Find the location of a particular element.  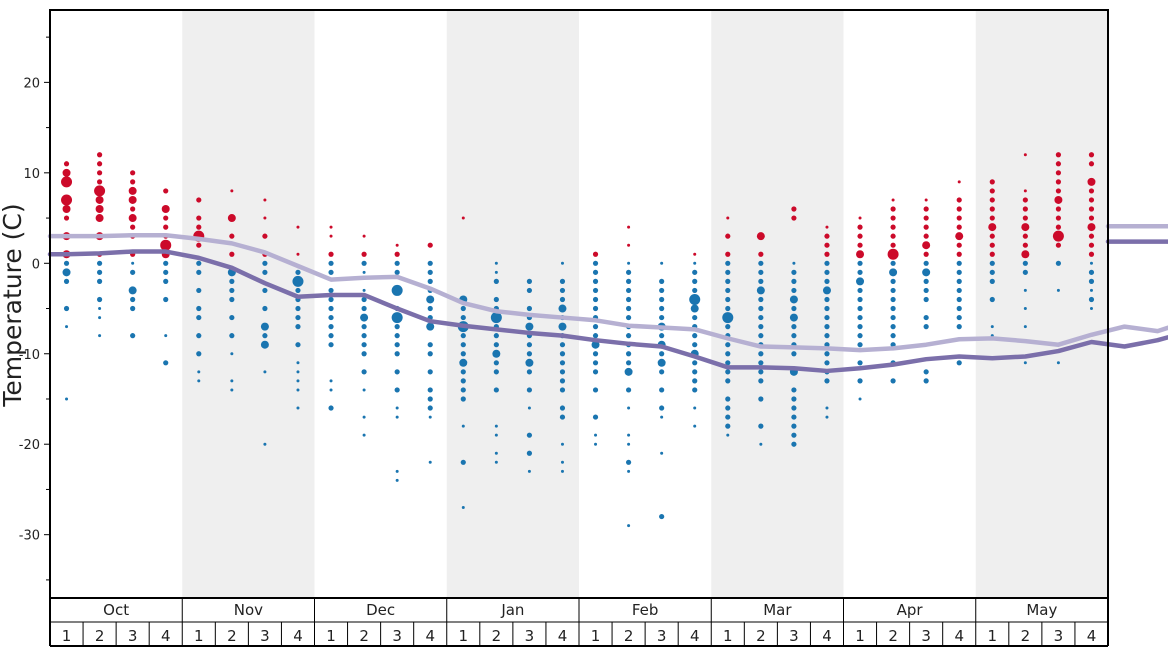

y-tick-label: -30 is located at coordinates (29, 536).